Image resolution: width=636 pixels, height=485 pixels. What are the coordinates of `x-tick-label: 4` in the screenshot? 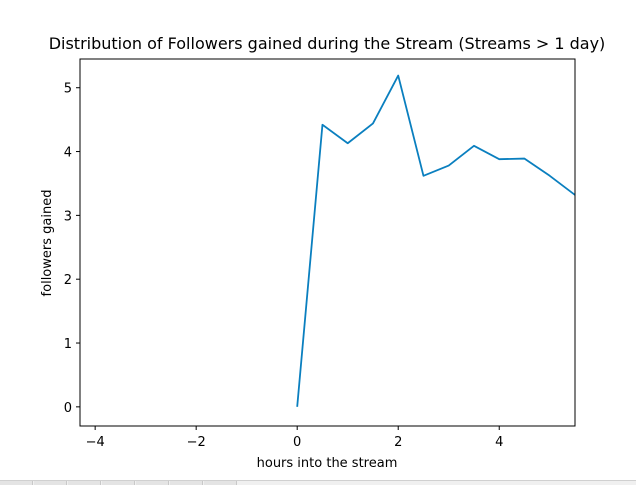 It's located at (499, 442).